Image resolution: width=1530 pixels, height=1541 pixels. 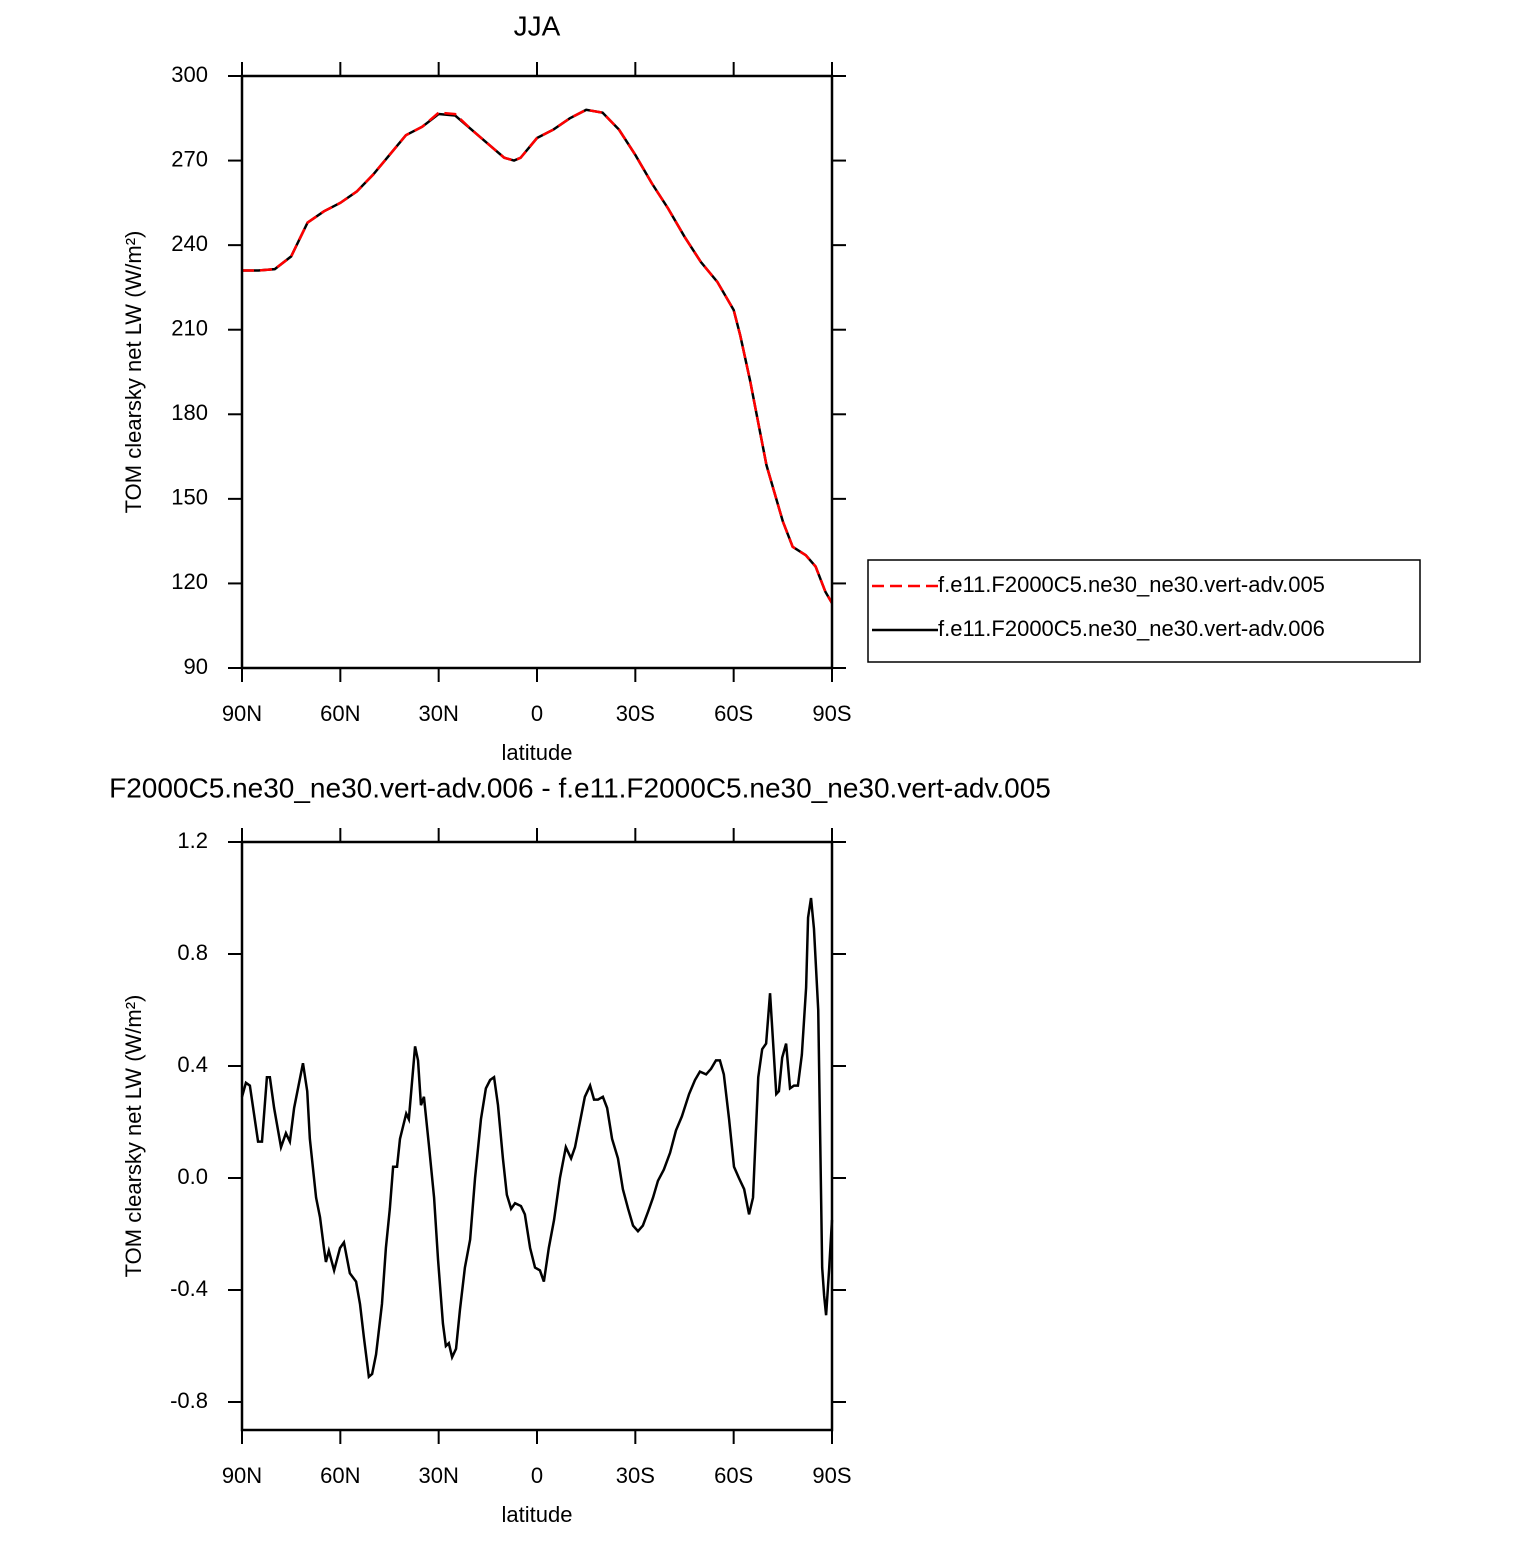 I want to click on y-tick-label: 0.4, so click(x=192, y=1064).